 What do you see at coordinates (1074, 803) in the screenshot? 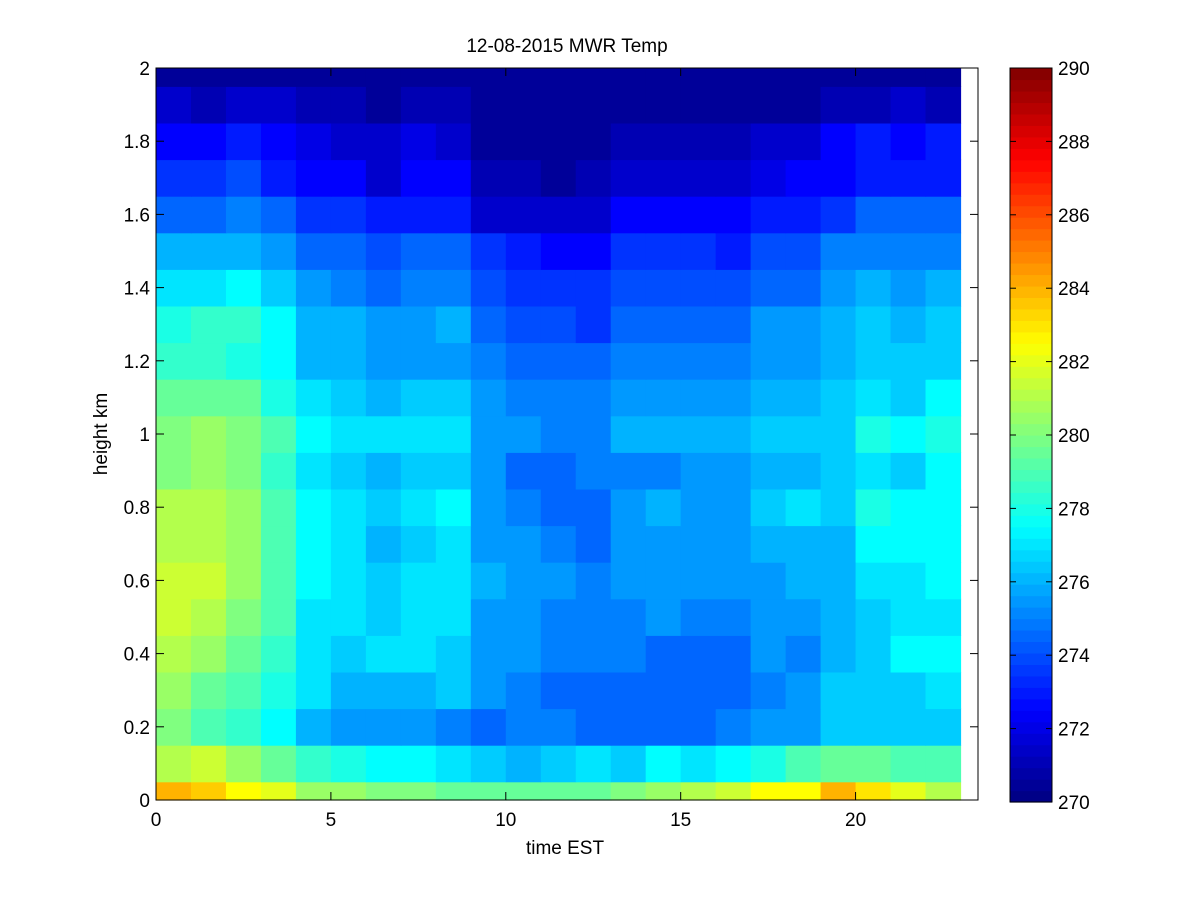
I see `colorbar-tick-label: 270` at bounding box center [1074, 803].